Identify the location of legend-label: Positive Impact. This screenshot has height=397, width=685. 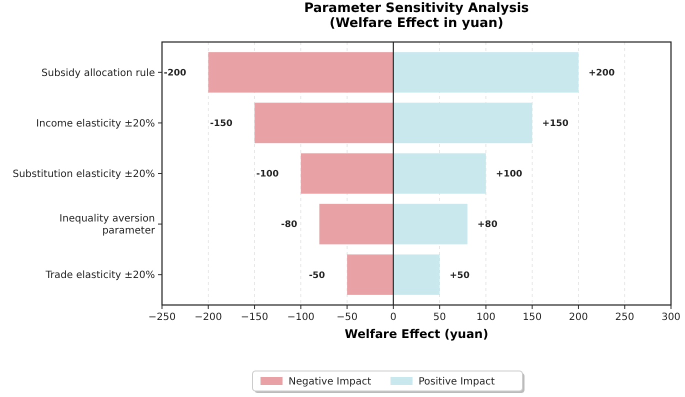
(456, 382).